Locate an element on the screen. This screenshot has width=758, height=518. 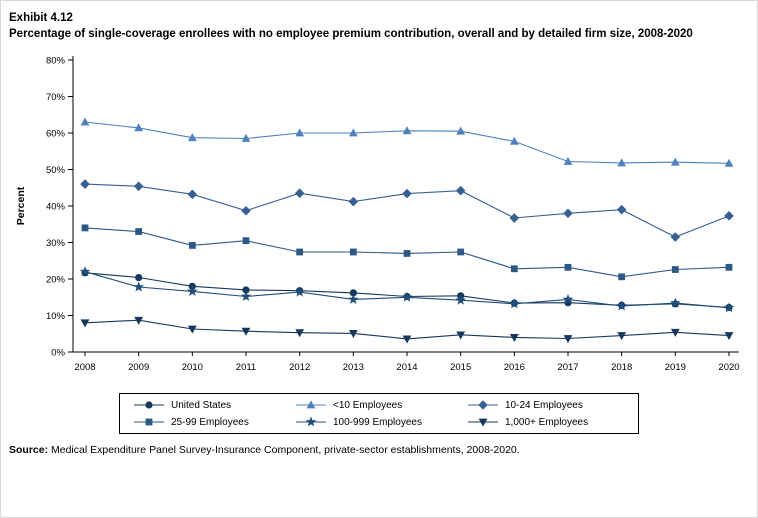
svg-text: 2014 is located at coordinates (406, 367).